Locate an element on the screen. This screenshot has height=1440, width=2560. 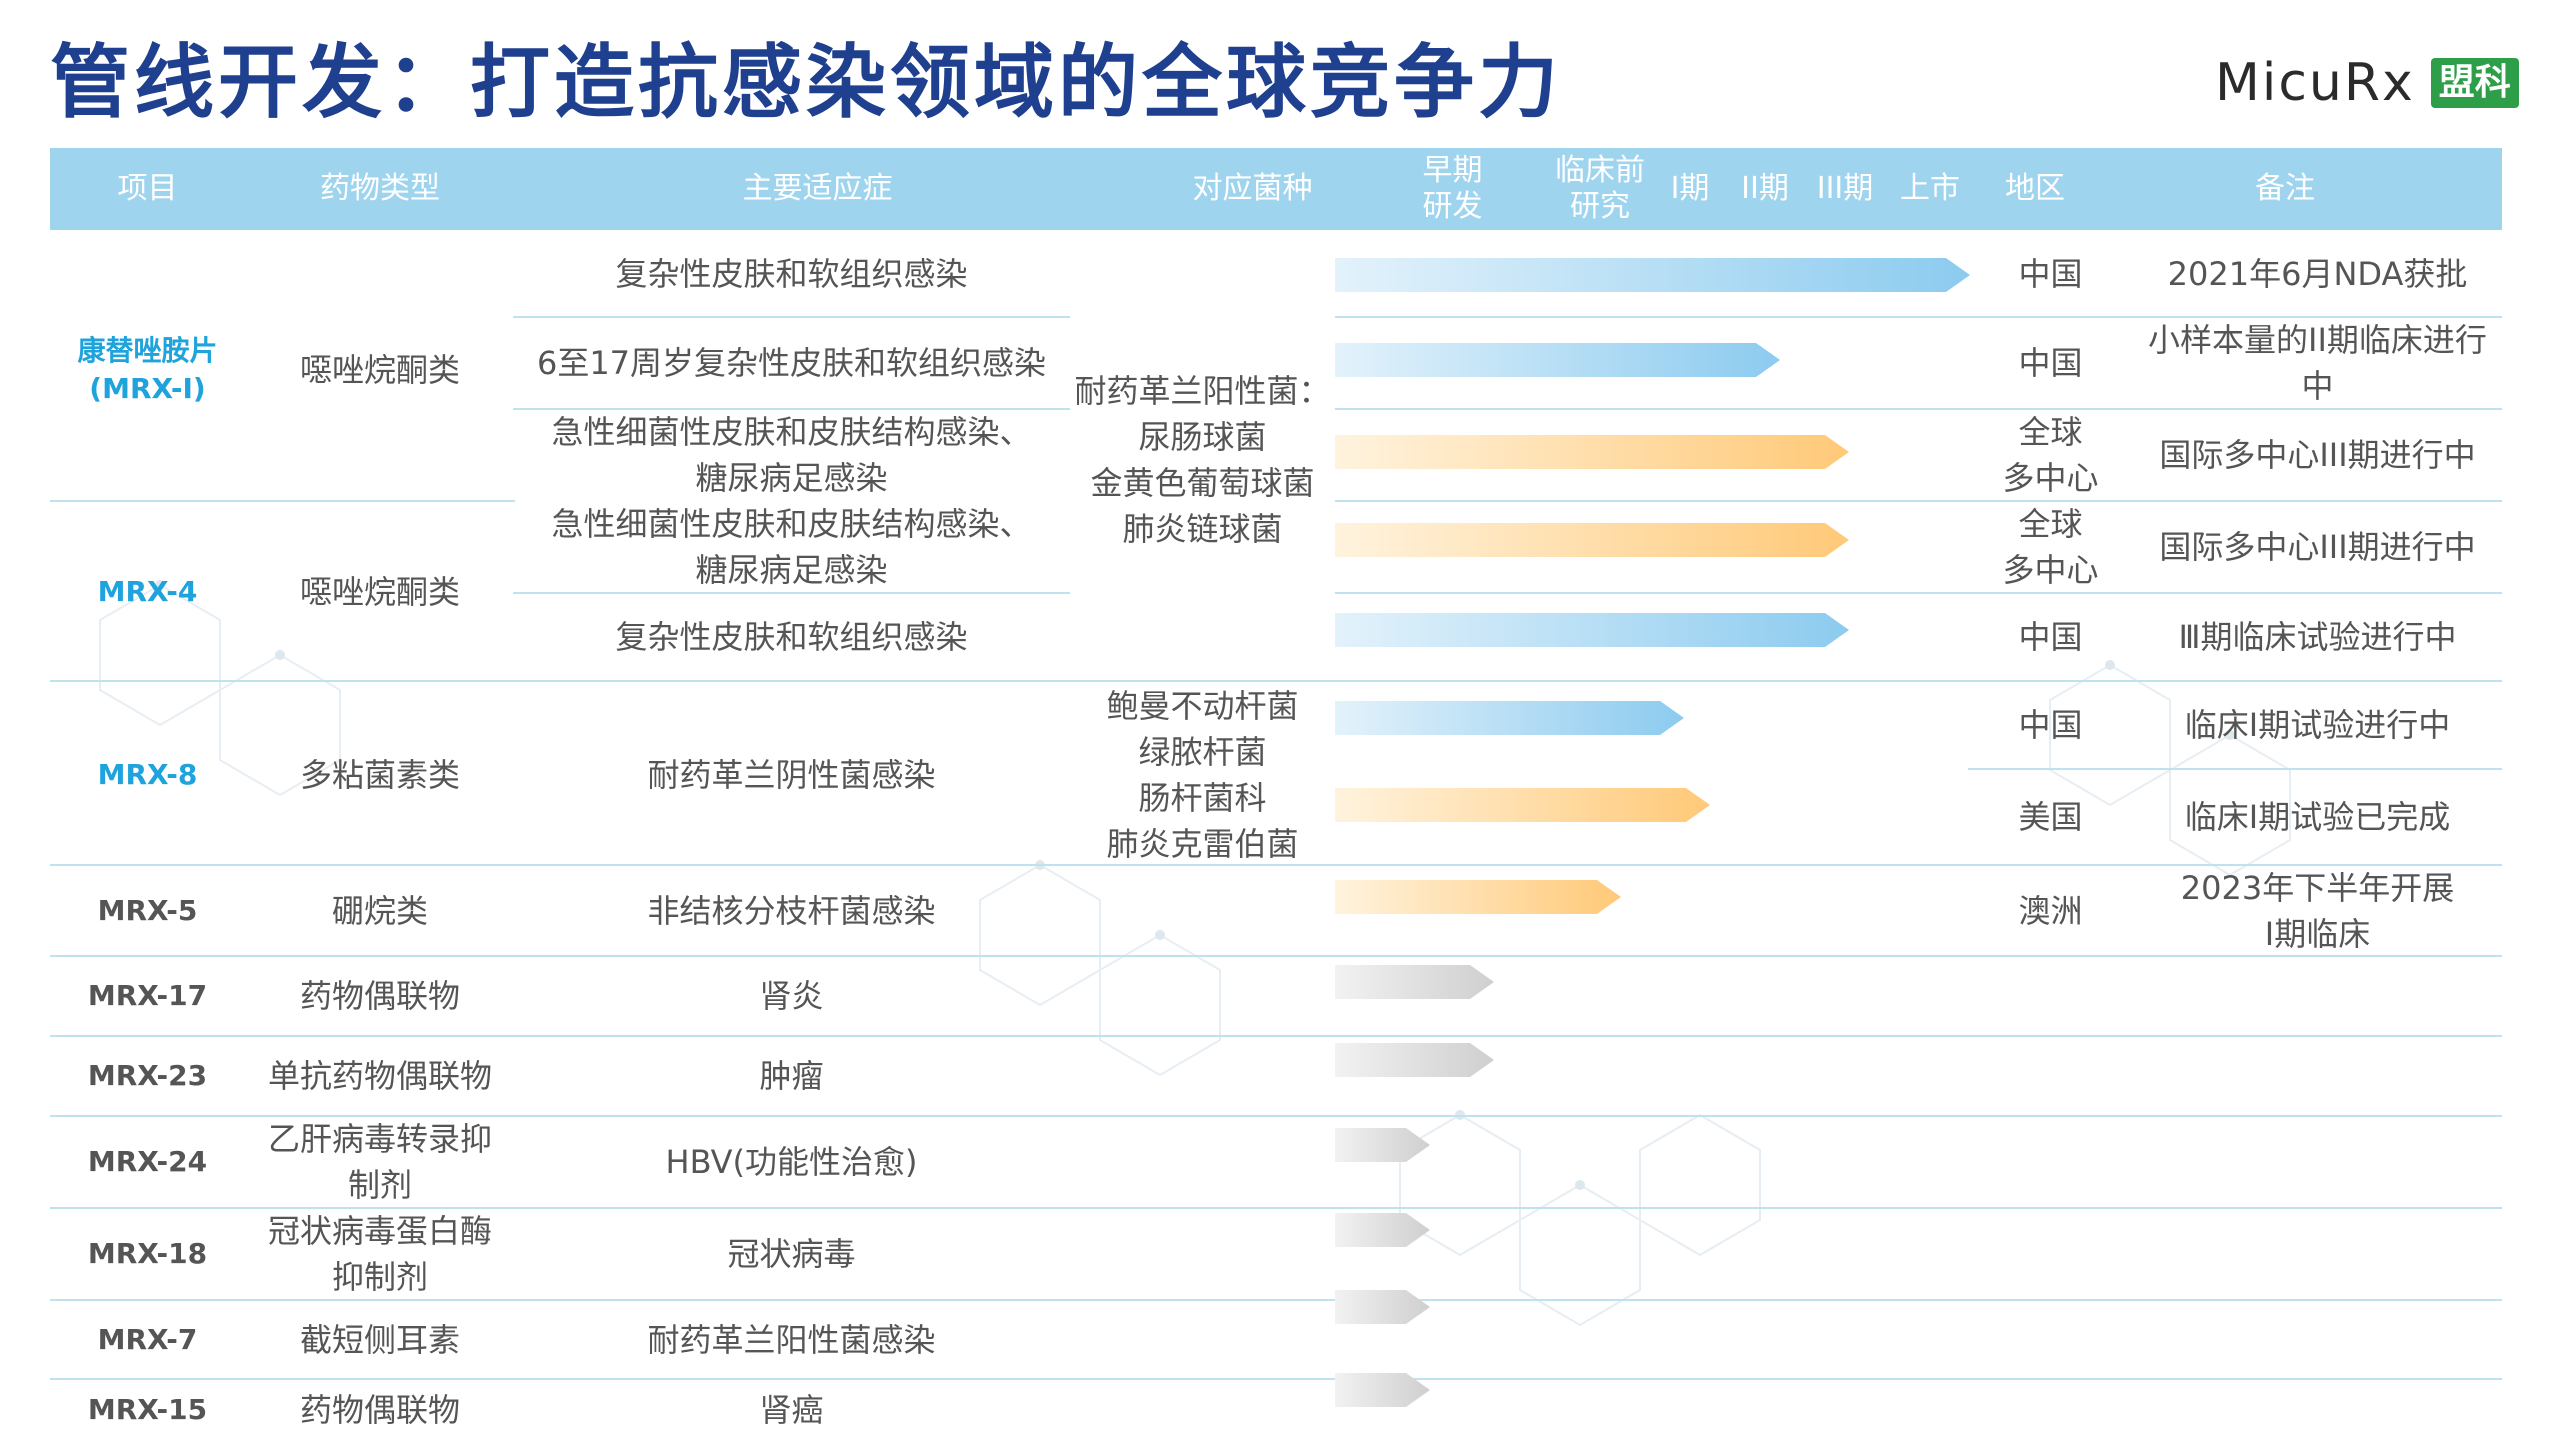
header-market: 上市 is located at coordinates (1930, 188).